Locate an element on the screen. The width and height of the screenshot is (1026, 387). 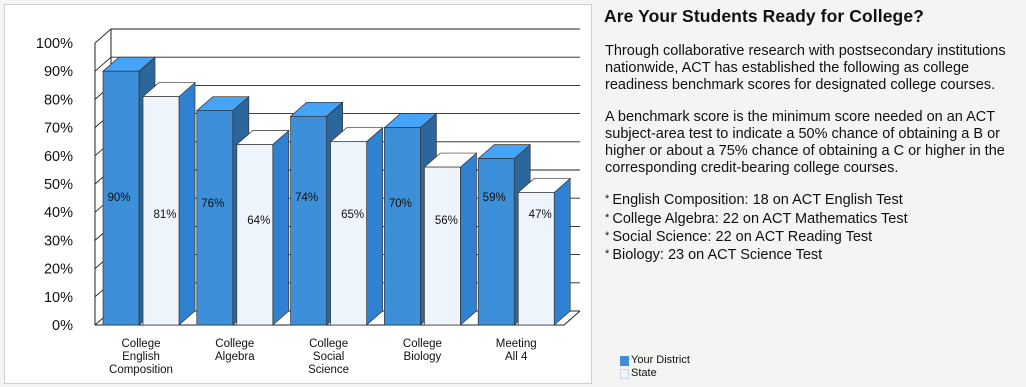
chart-legend: Your District State is located at coordinates (655, 367).